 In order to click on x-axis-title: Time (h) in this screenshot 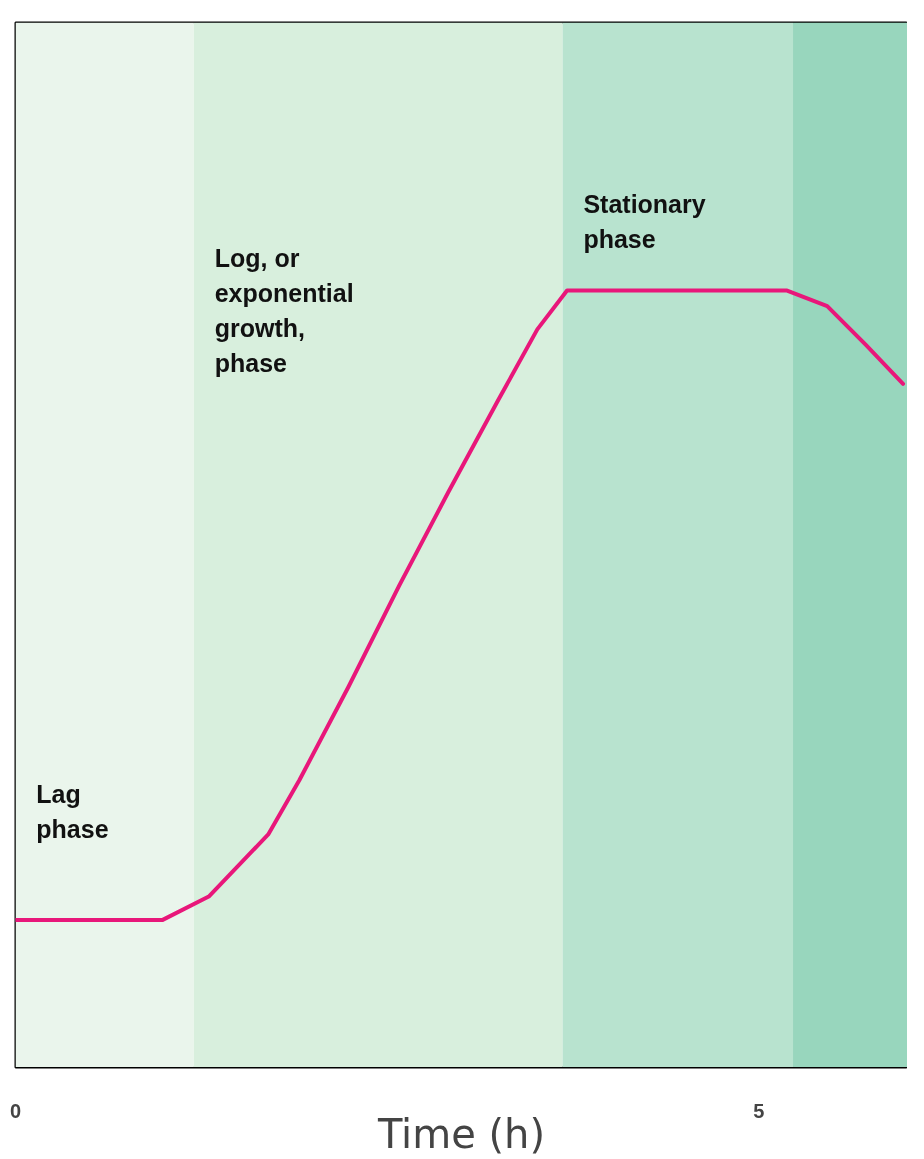, I will do `click(461, 1133)`.